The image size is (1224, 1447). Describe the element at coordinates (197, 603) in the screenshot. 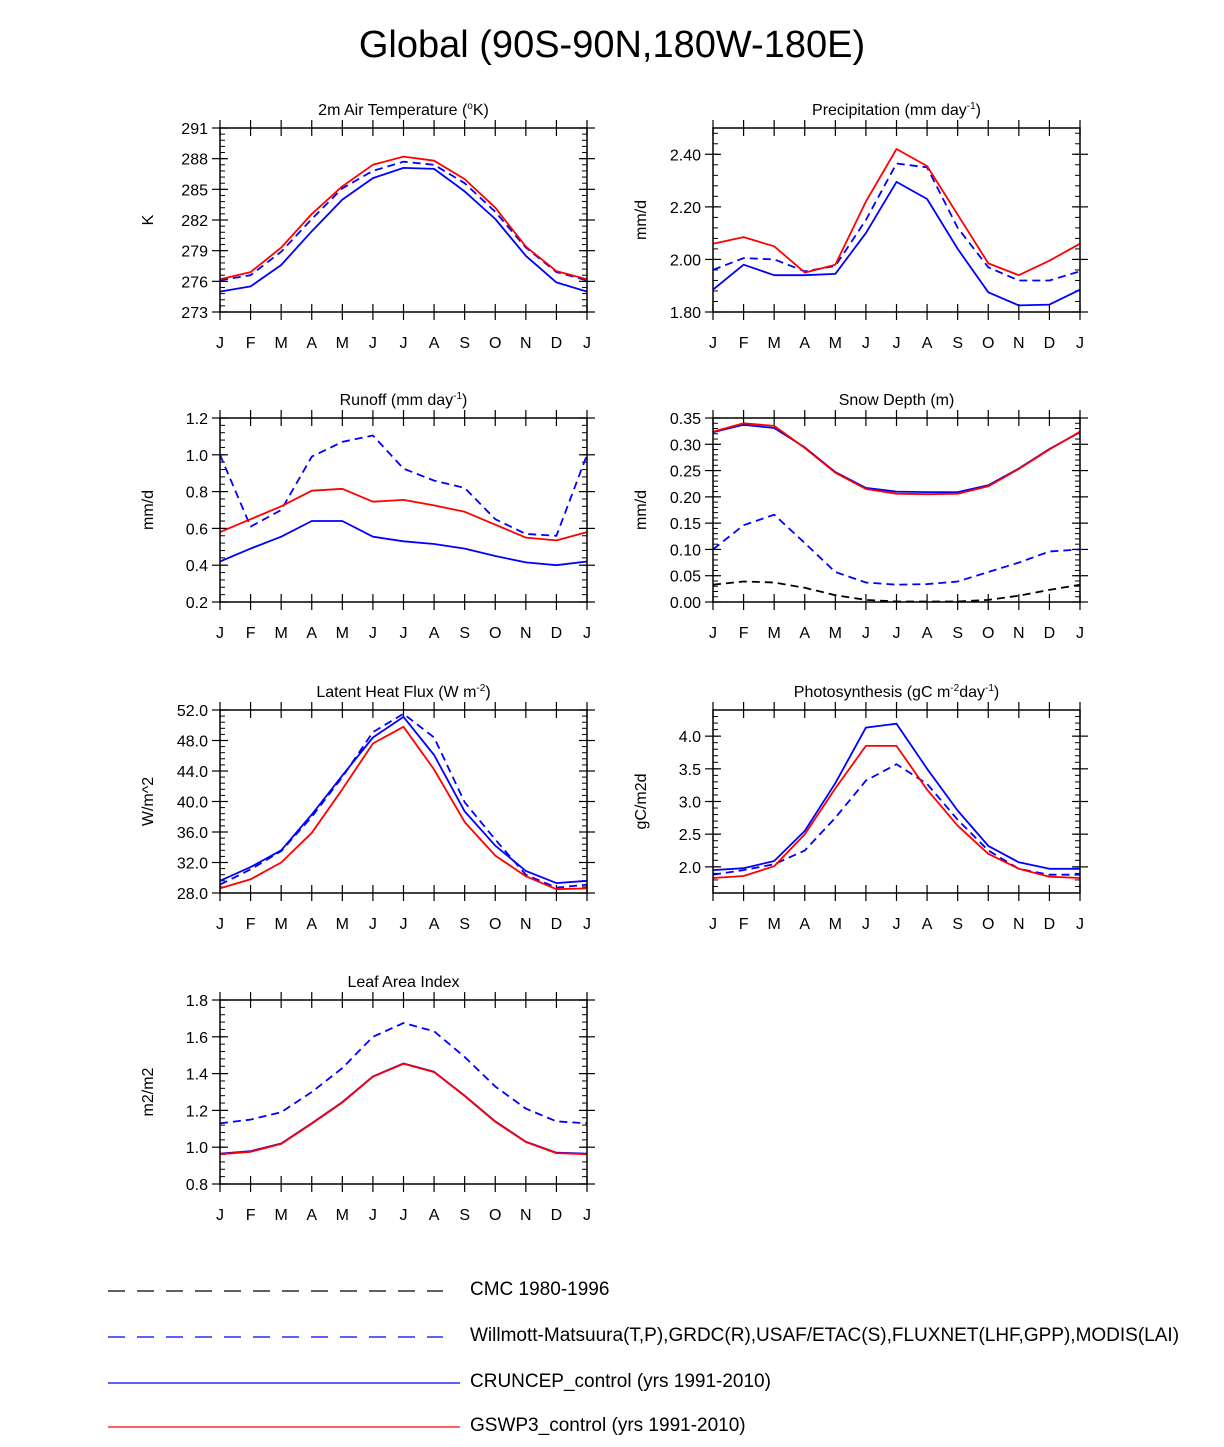

I see `y-tick-label: 0.2` at that location.